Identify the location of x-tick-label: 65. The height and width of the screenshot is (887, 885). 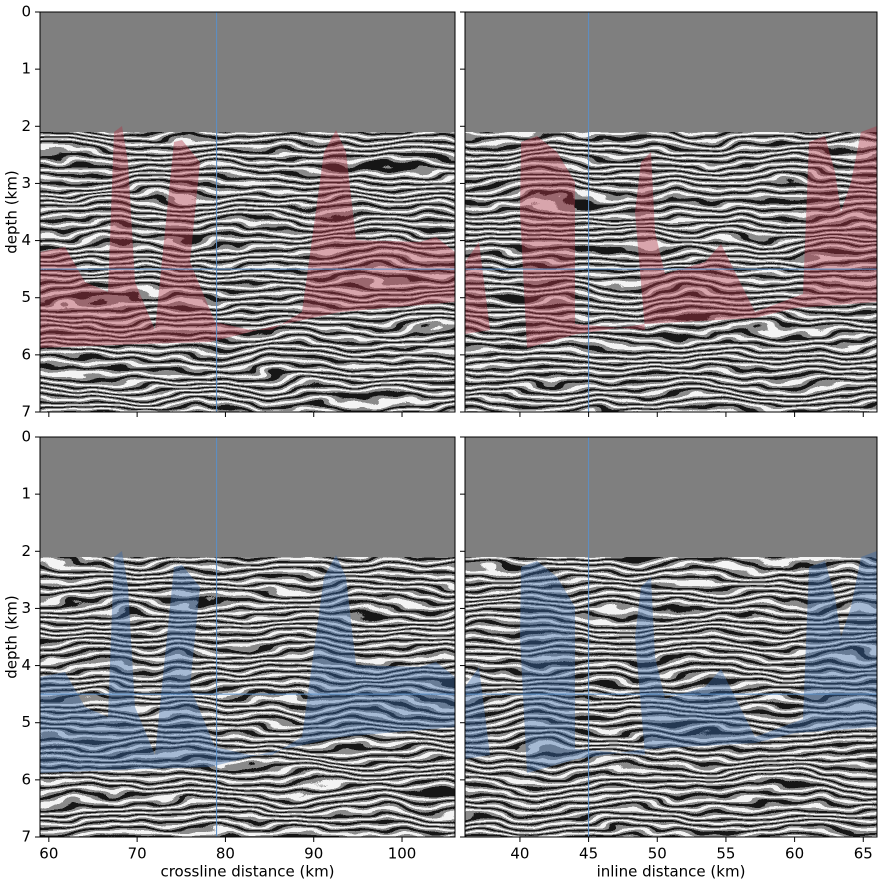
(863, 854).